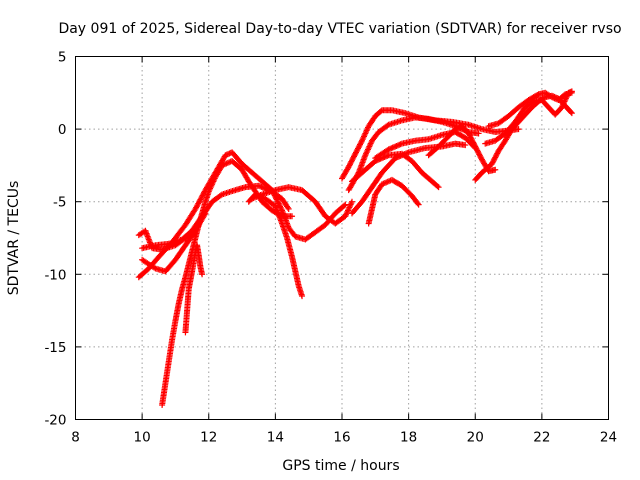 The image size is (640, 480). Describe the element at coordinates (55, 421) in the screenshot. I see `y-tick-label: -20` at that location.